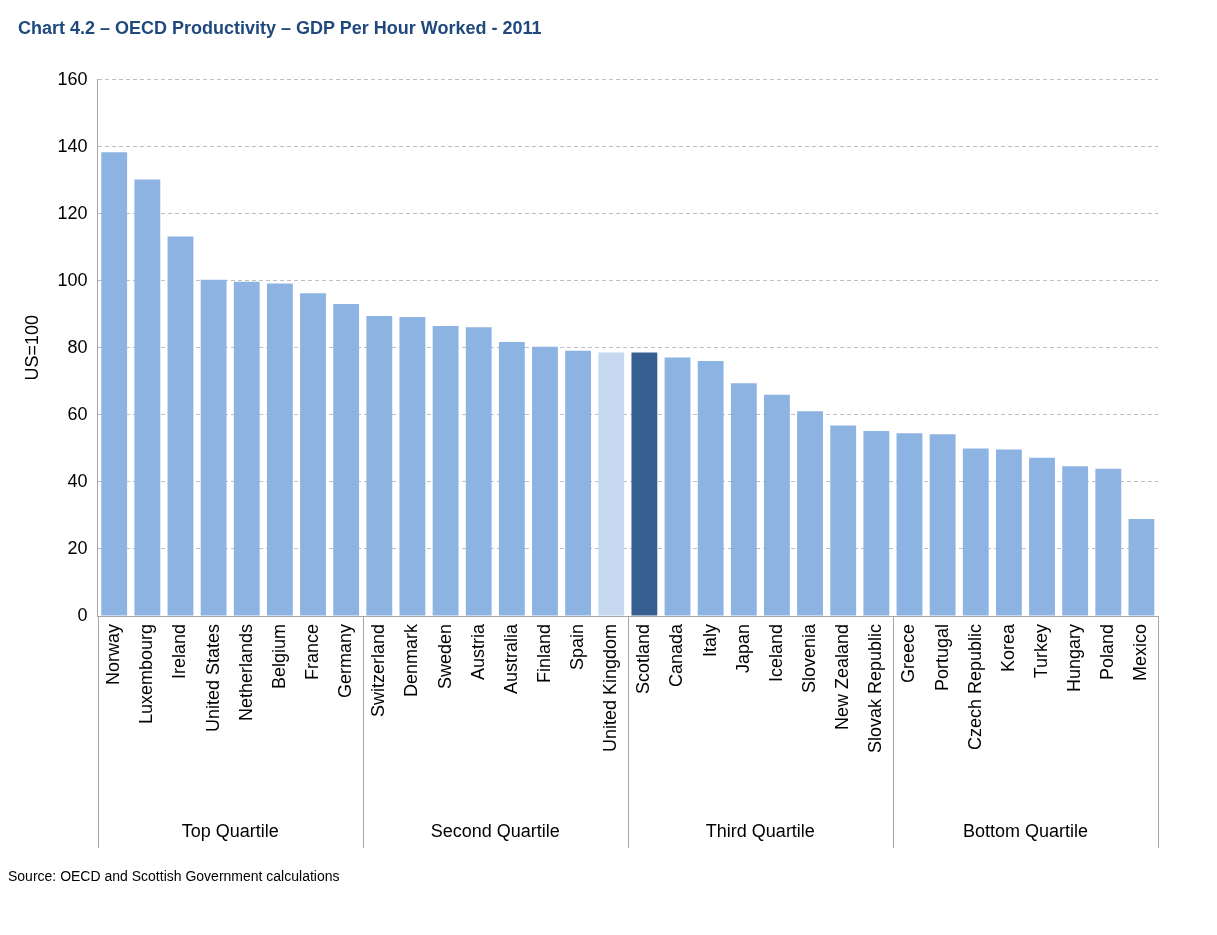 The width and height of the screenshot is (1217, 935). Describe the element at coordinates (179, 652) in the screenshot. I see `x-tick-label: Ireland` at that location.